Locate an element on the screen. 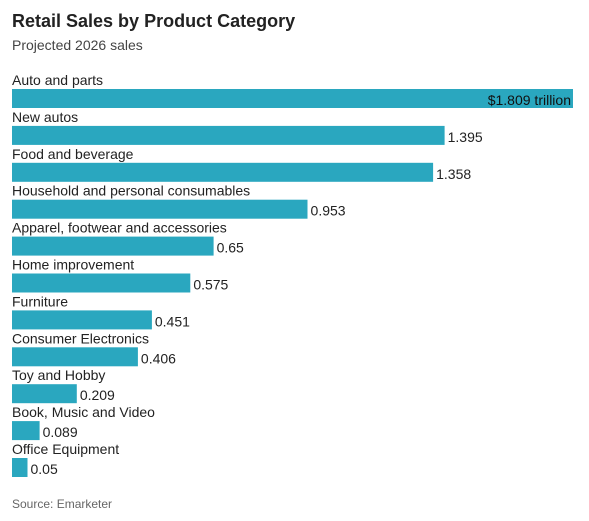 The width and height of the screenshot is (589, 521). bar-book-music-and-video is located at coordinates (26, 431).